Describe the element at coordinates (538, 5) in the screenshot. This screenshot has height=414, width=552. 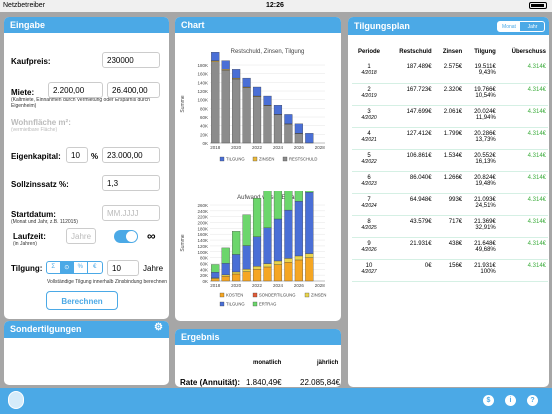
I see `battery-icon` at that location.